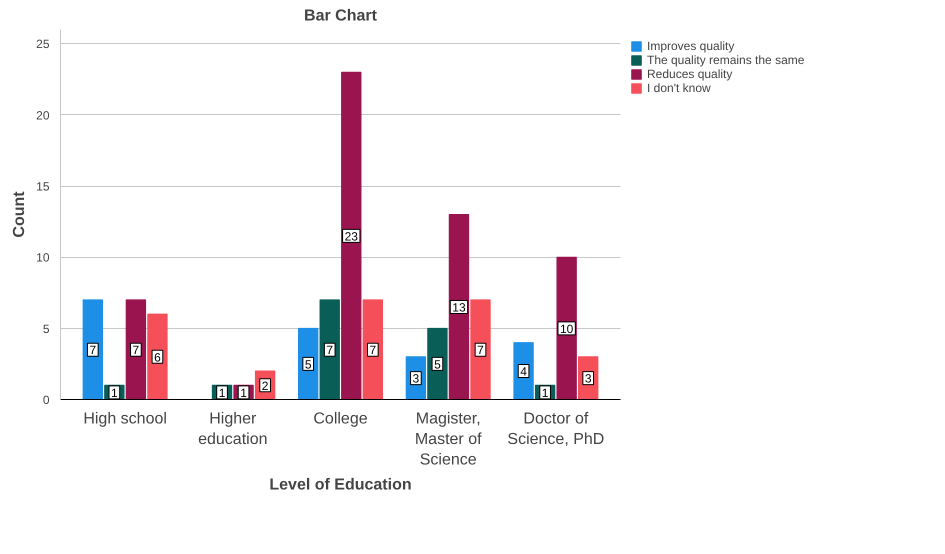  What do you see at coordinates (46, 400) in the screenshot?
I see `y-tick-label: 0` at bounding box center [46, 400].